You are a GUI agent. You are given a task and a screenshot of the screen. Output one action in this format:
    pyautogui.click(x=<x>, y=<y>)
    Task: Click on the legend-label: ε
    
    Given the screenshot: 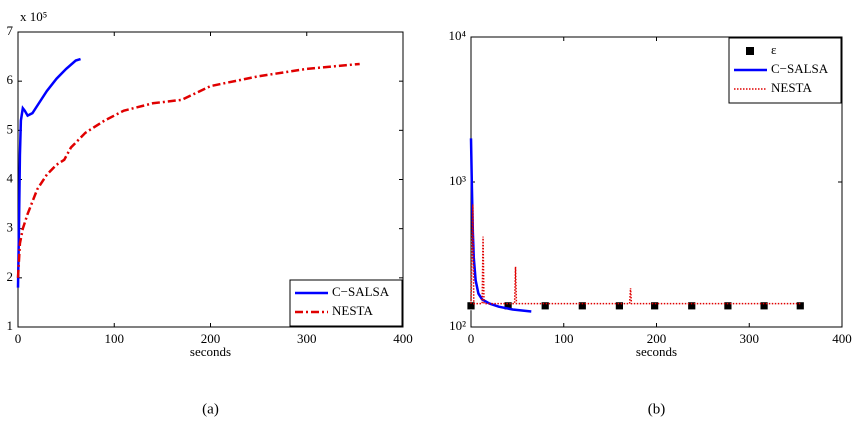 What is the action you would take?
    pyautogui.click(x=774, y=49)
    